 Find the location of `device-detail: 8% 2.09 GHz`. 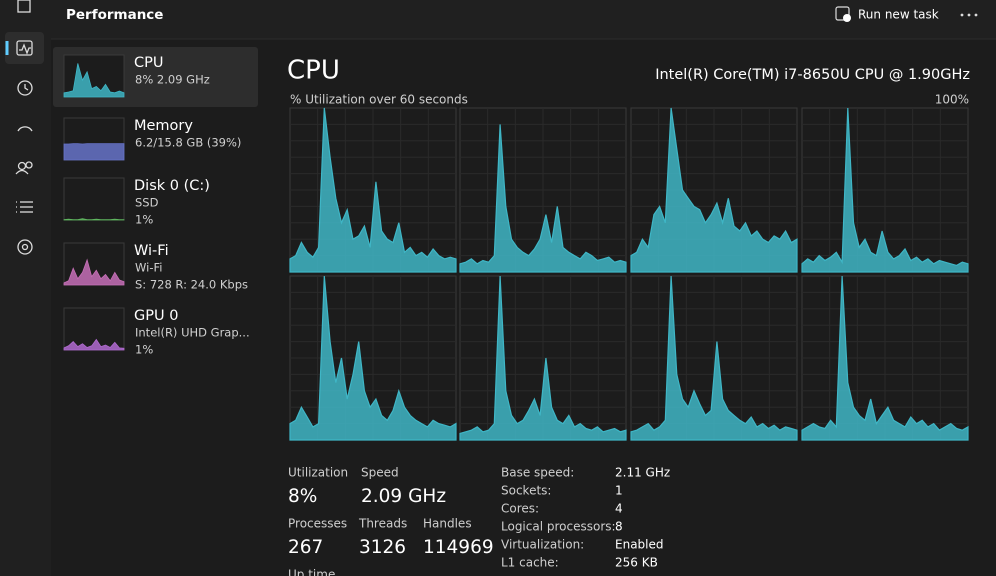

device-detail: 8% 2.09 GHz is located at coordinates (172, 80).